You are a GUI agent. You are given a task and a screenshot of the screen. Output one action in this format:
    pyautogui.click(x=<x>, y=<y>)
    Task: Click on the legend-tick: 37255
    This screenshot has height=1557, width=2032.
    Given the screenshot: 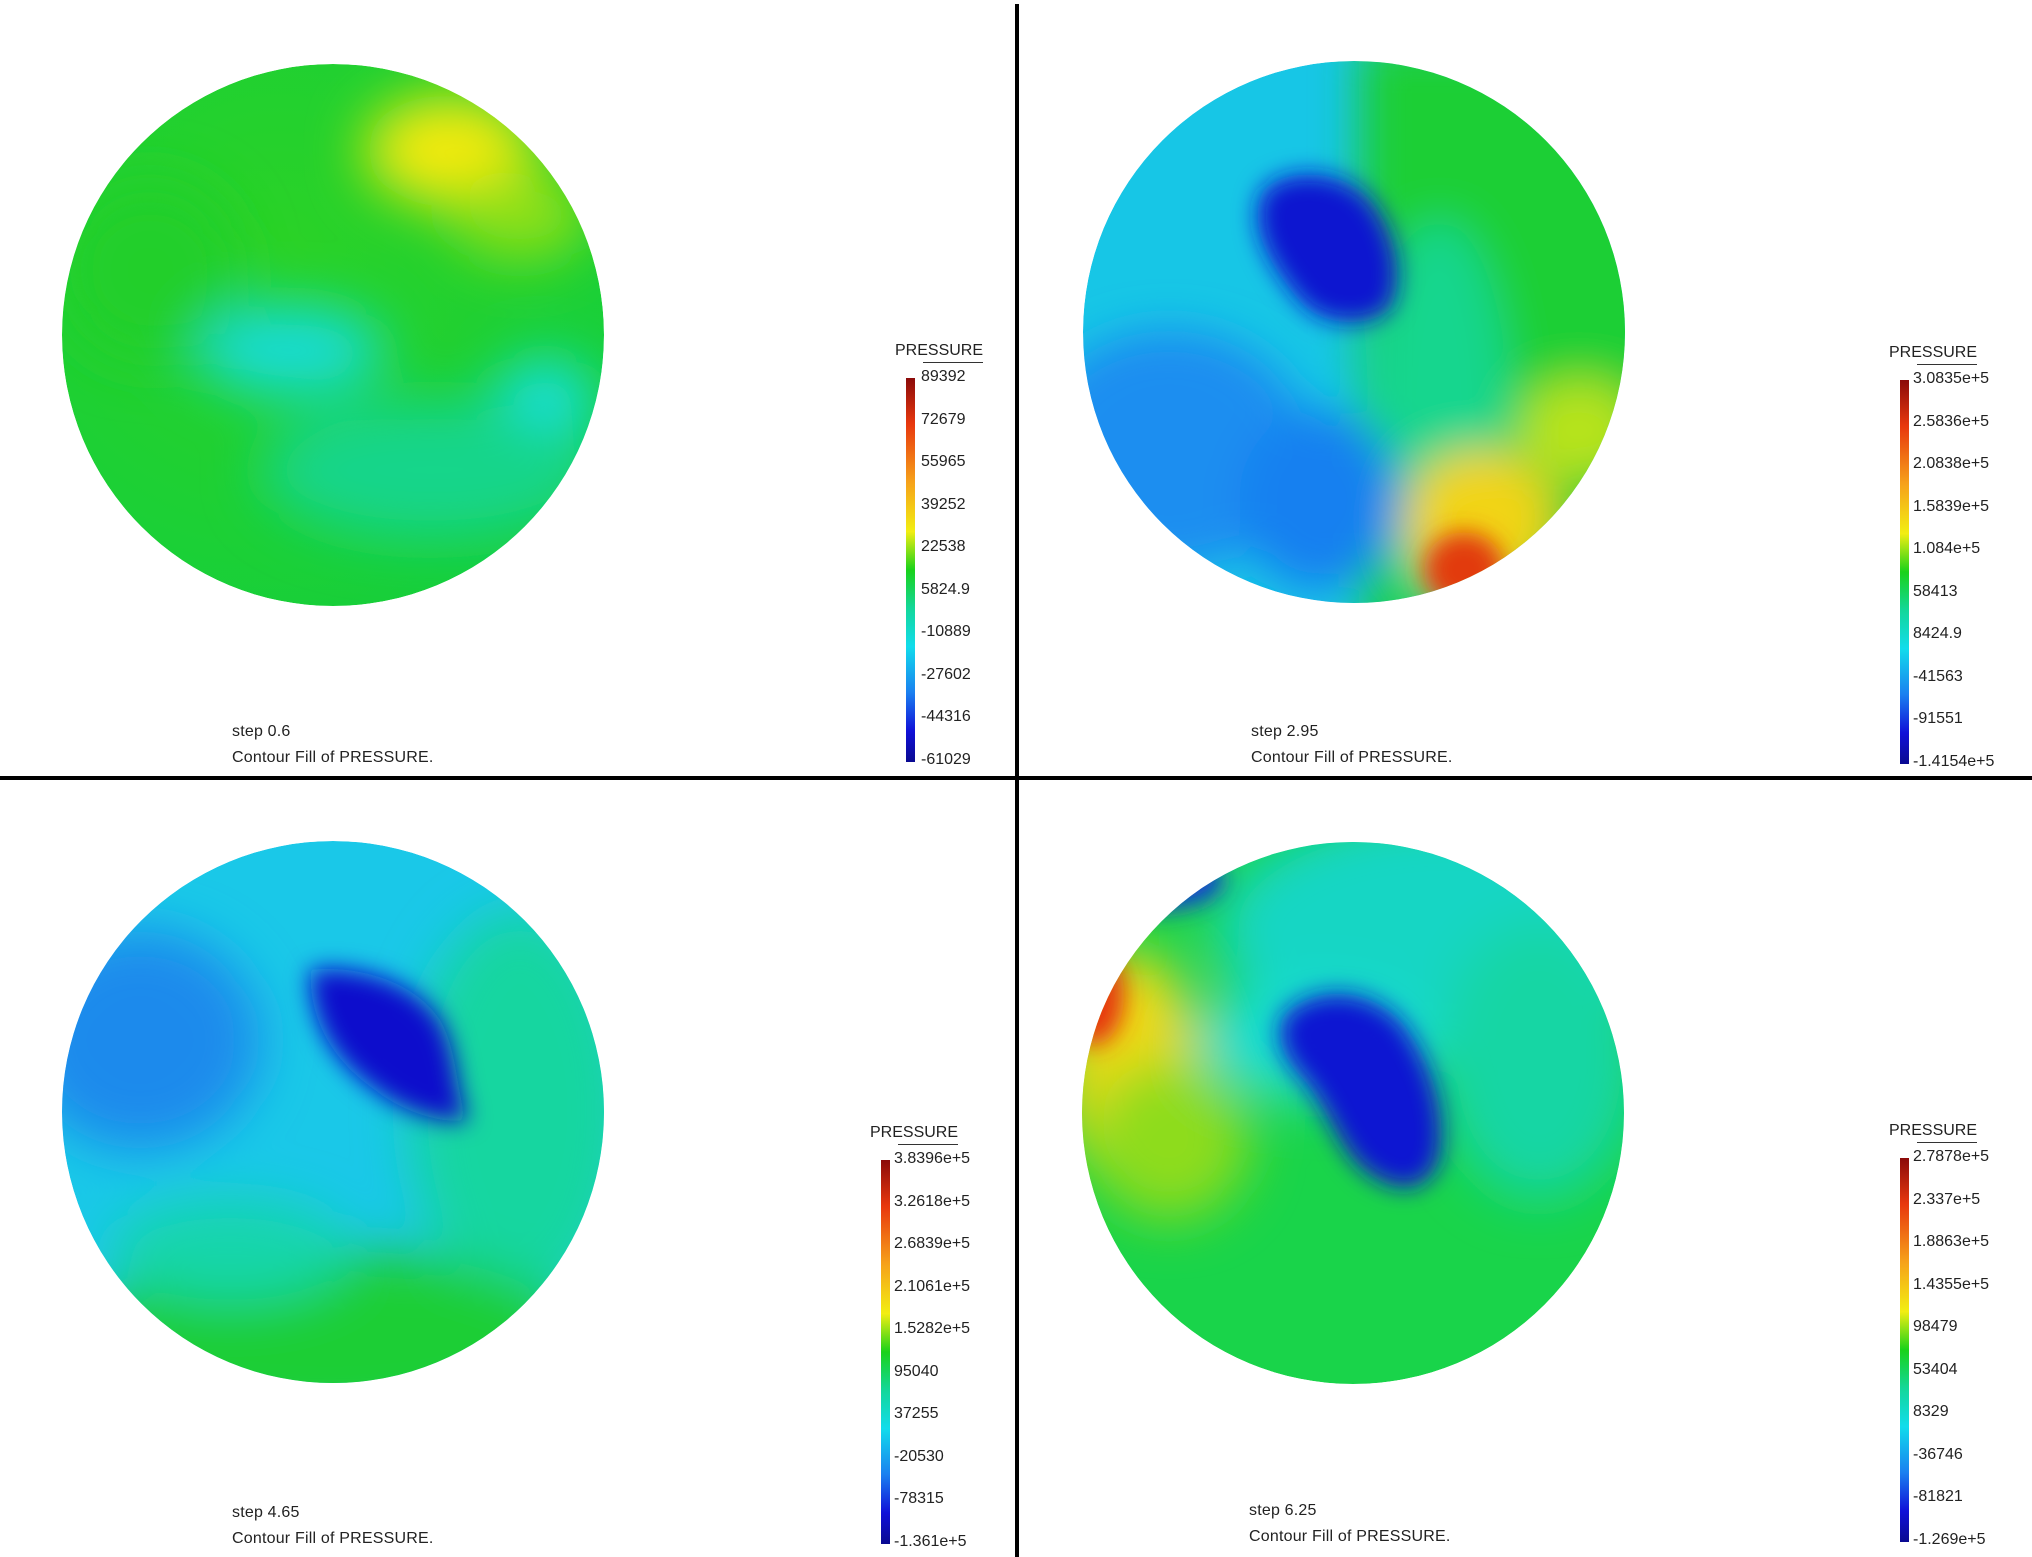 What is the action you would take?
    pyautogui.click(x=916, y=1413)
    